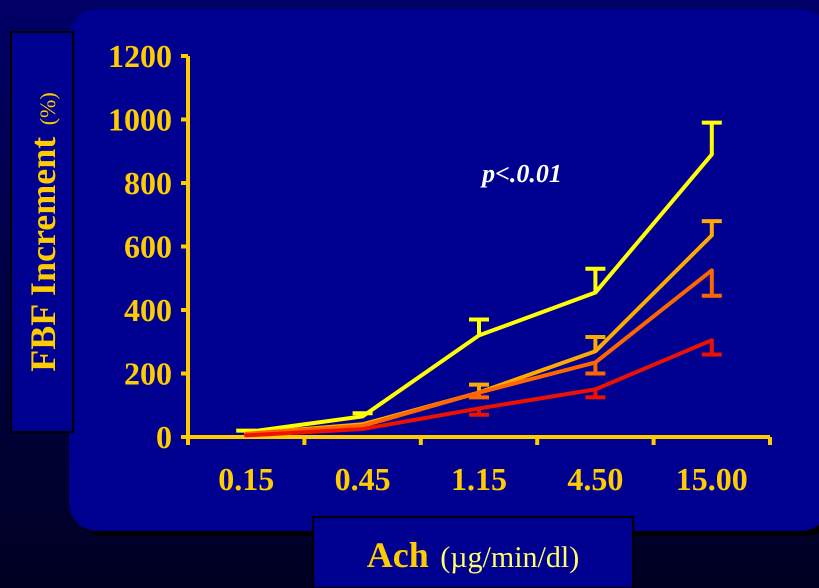 This screenshot has width=819, height=588. What do you see at coordinates (712, 479) in the screenshot?
I see `x-tick-label: 15.00` at bounding box center [712, 479].